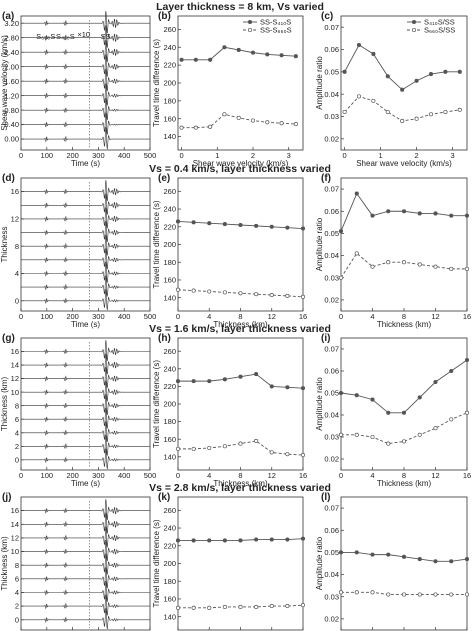  What do you see at coordinates (276, 30) in the screenshot?
I see `legend-label: SS-S₆₆₀S` at bounding box center [276, 30].